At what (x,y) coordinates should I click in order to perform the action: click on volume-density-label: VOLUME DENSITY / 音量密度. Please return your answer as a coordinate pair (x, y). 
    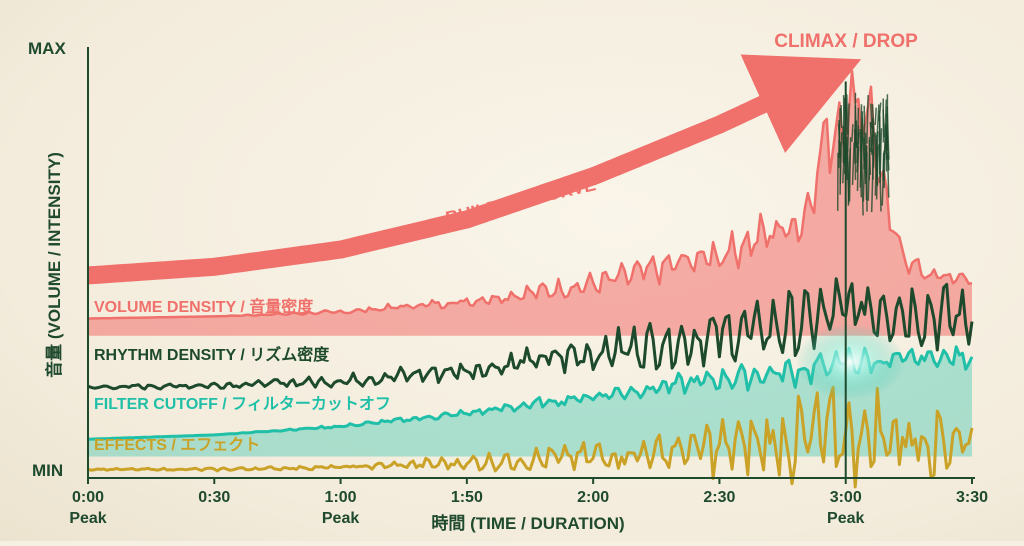
    Looking at the image, I should click on (204, 306).